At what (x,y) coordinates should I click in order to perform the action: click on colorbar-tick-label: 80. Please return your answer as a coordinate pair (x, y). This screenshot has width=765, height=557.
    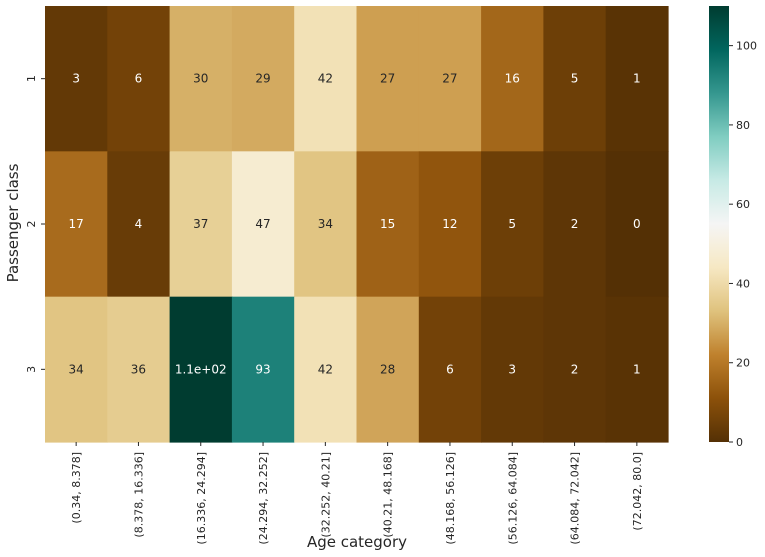
    Looking at the image, I should click on (743, 125).